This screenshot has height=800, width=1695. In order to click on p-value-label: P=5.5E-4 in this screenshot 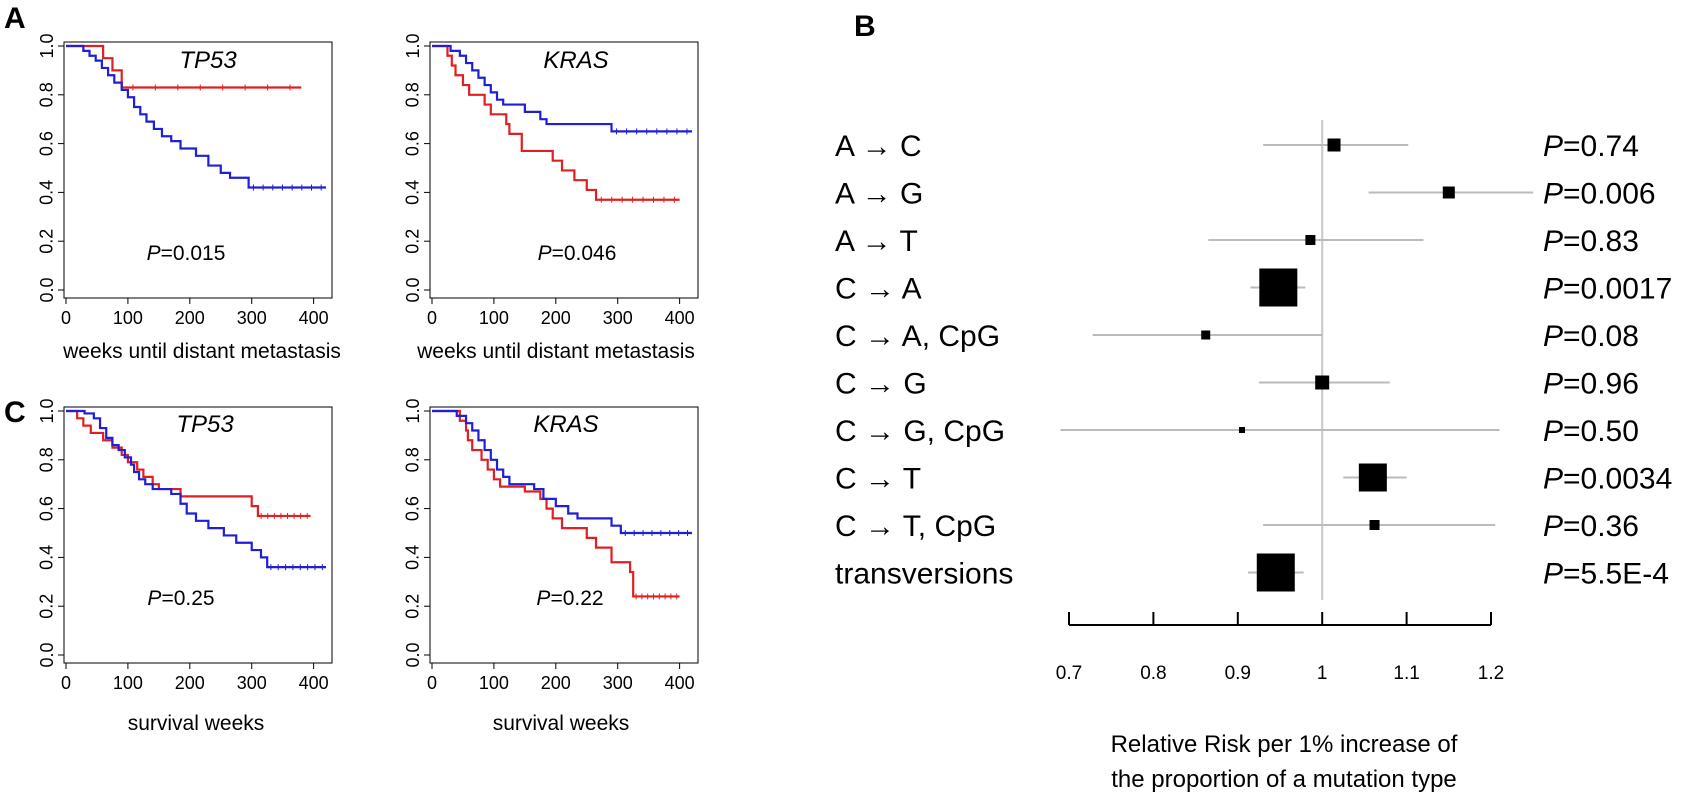, I will do `click(1606, 574)`.